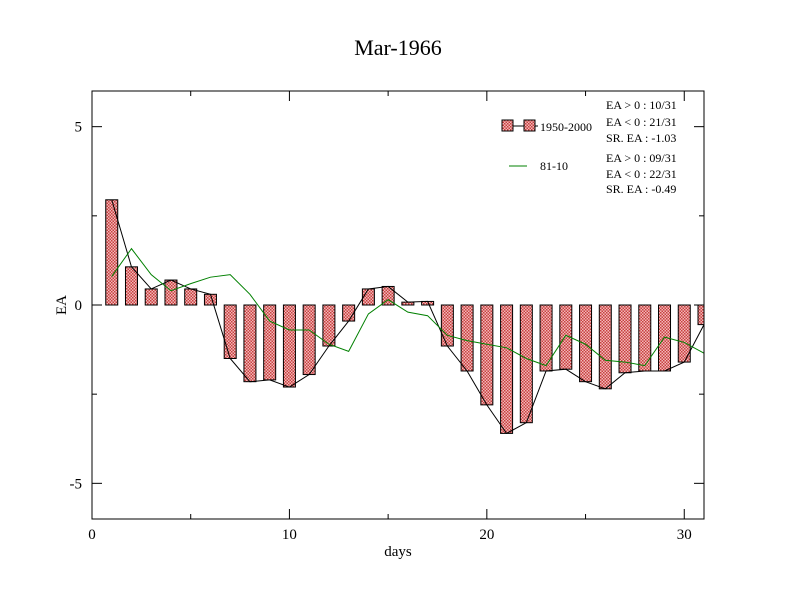 The image size is (792, 612). Describe the element at coordinates (507, 125) in the screenshot. I see `legend-bar-swatch-left` at that location.